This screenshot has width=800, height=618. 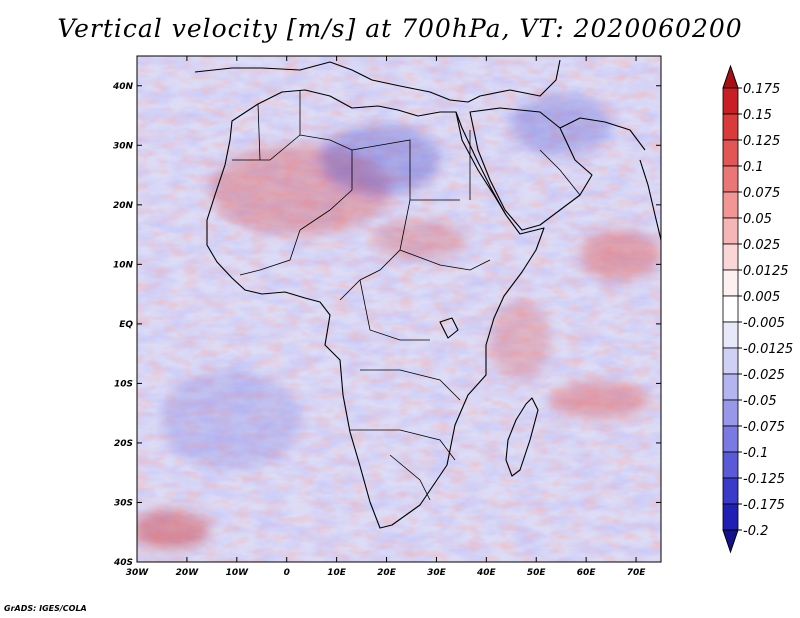 What do you see at coordinates (760, 401) in the screenshot?
I see `colorbar-label: -0.05` at bounding box center [760, 401].